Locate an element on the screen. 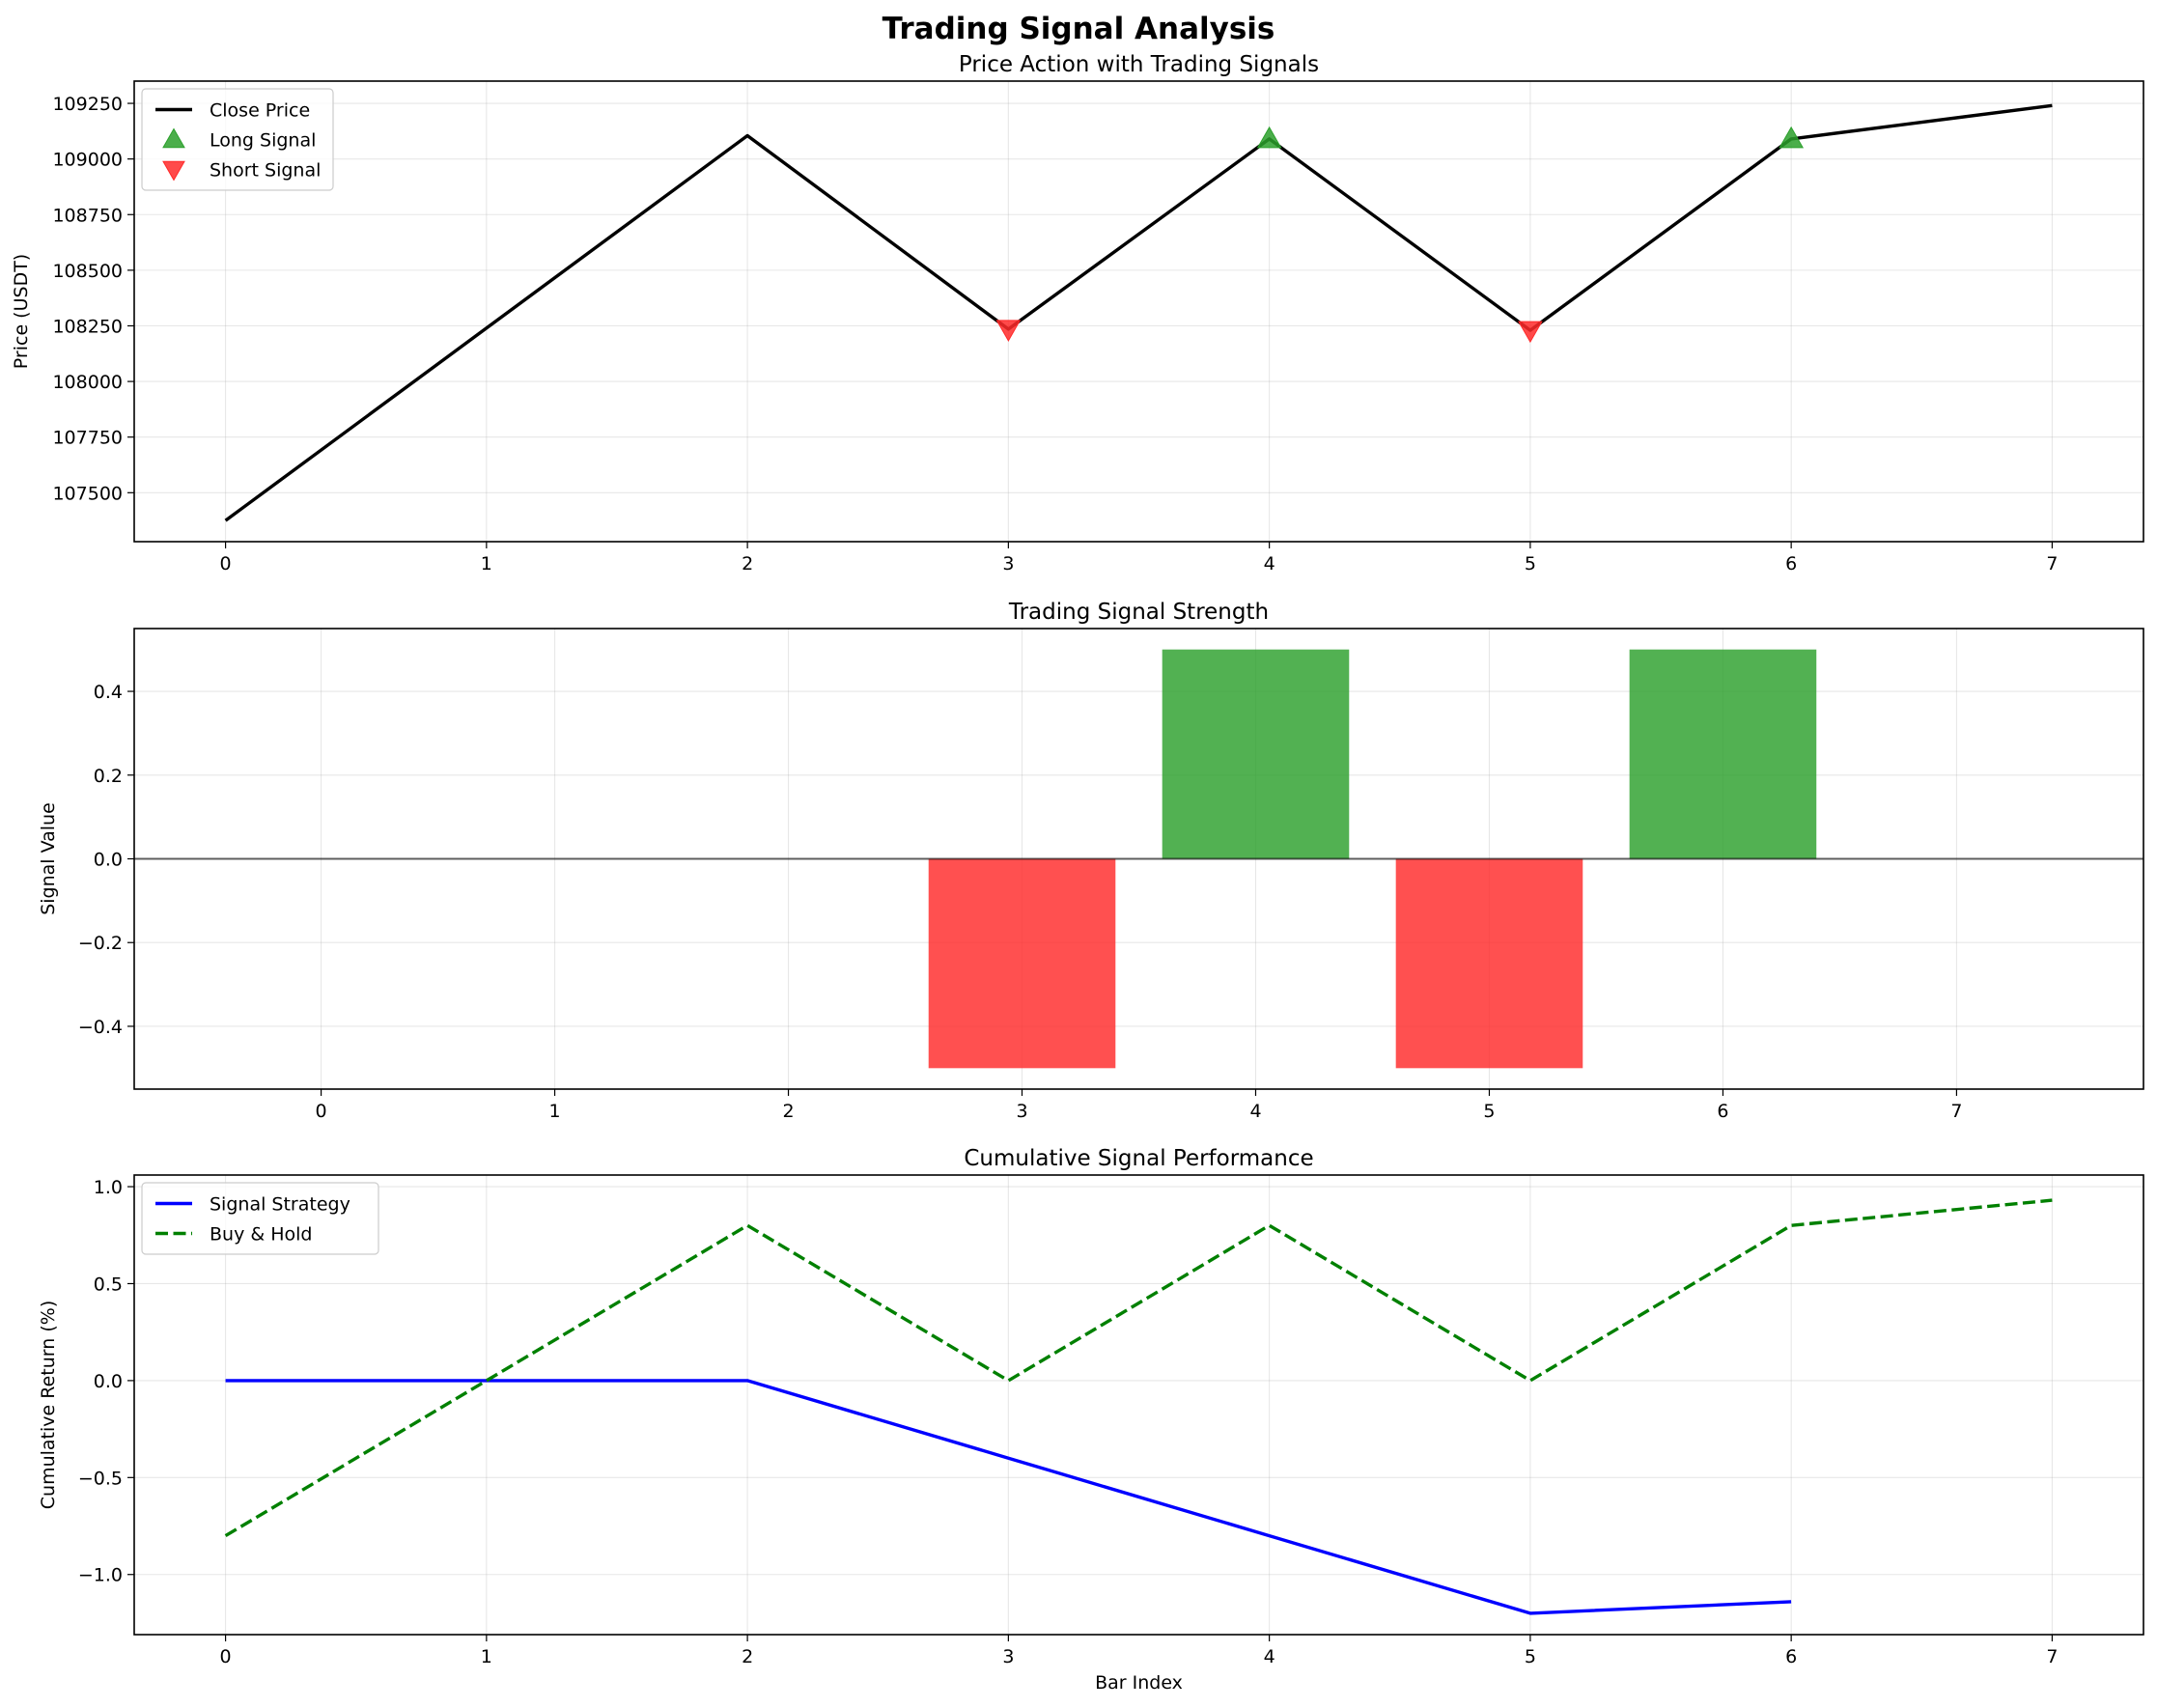 Image resolution: width=2157 pixels, height=1708 pixels. y-axis-label: Cumulative Return (%) is located at coordinates (48, 1405).